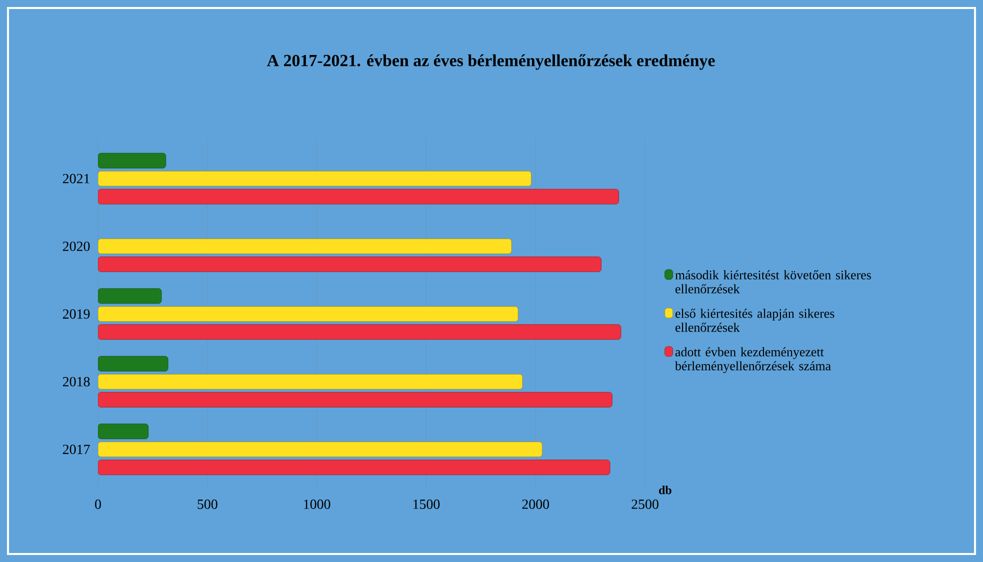 Image resolution: width=983 pixels, height=562 pixels. Describe the element at coordinates (208, 504) in the screenshot. I see `x-tick-label: 500` at that location.